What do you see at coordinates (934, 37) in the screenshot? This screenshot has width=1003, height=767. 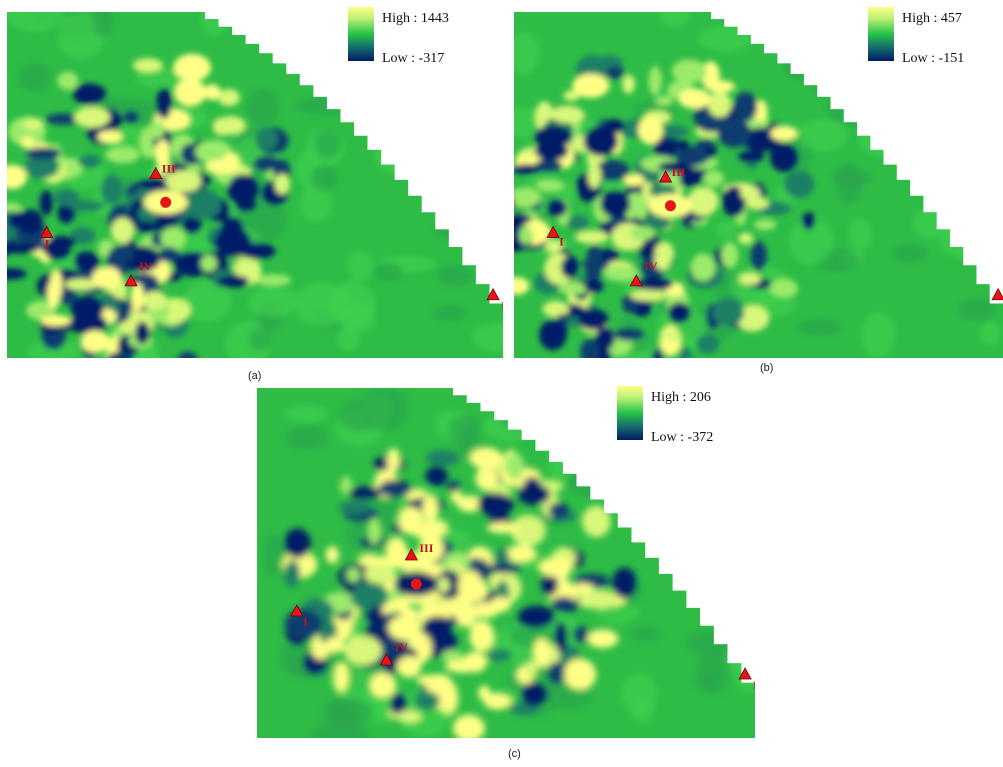 I see `legend-b: High : 457 Low : -151` at bounding box center [934, 37].